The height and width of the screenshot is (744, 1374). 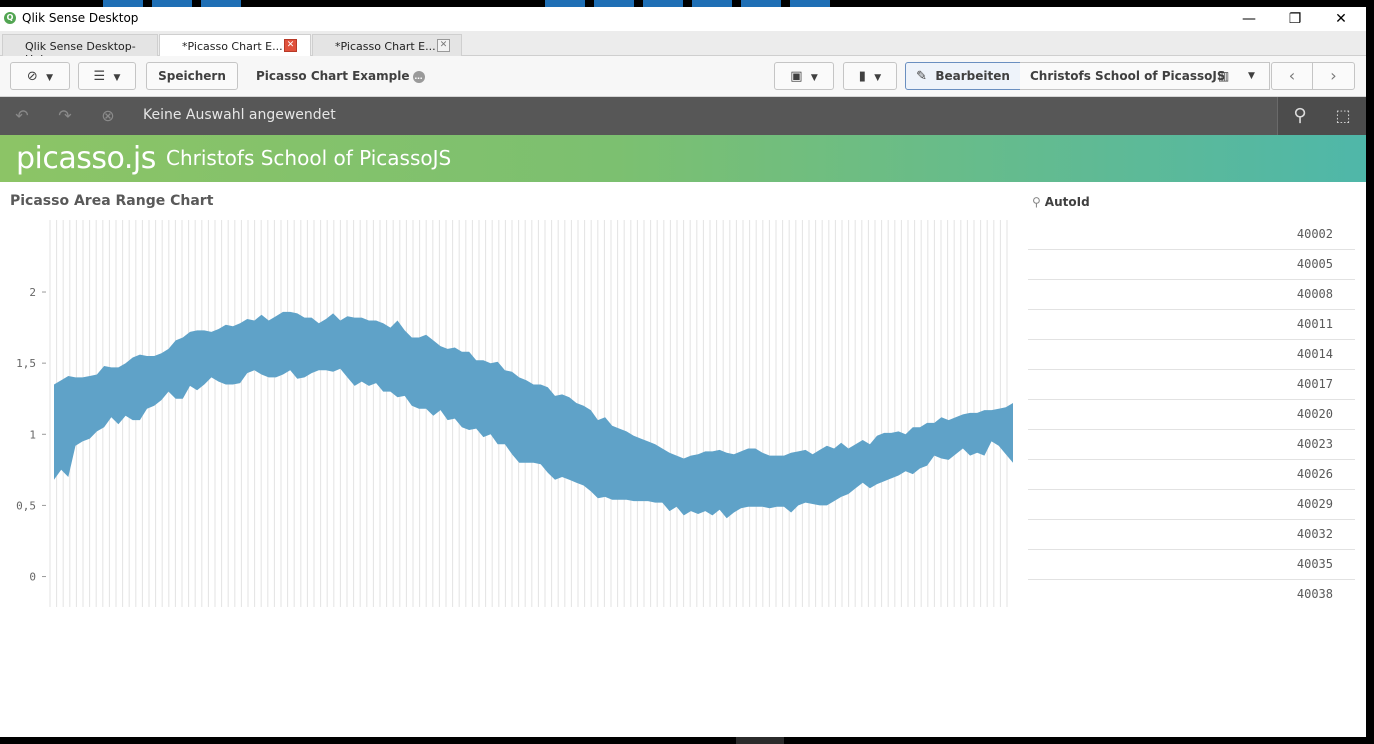 What do you see at coordinates (80, 18) in the screenshot?
I see `window-title: Qlik Sense Desktop` at bounding box center [80, 18].